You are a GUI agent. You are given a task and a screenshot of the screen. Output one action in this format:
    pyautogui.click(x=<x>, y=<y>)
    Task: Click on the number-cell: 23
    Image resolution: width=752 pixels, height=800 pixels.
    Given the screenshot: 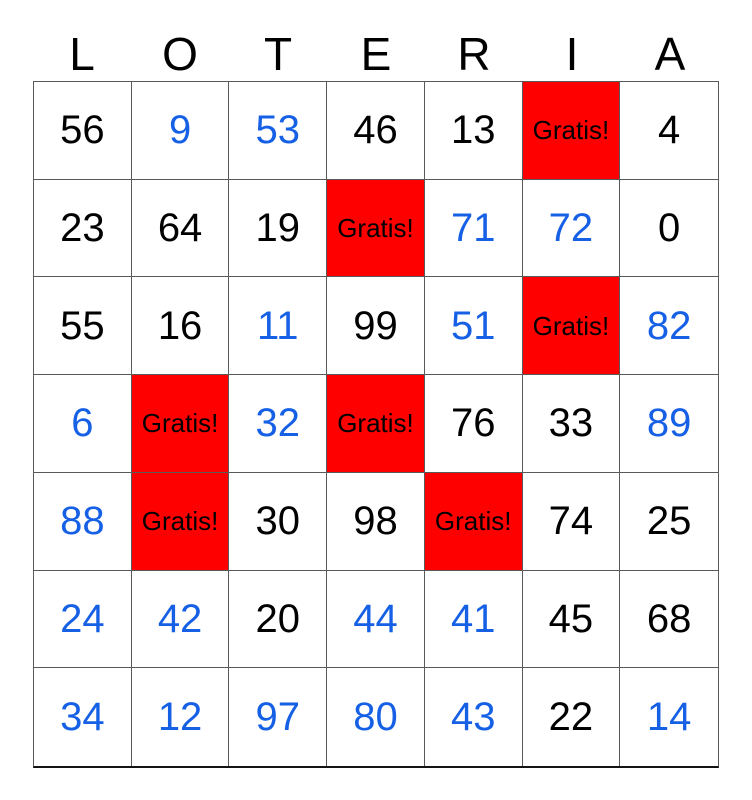 What is the action you would take?
    pyautogui.click(x=83, y=228)
    